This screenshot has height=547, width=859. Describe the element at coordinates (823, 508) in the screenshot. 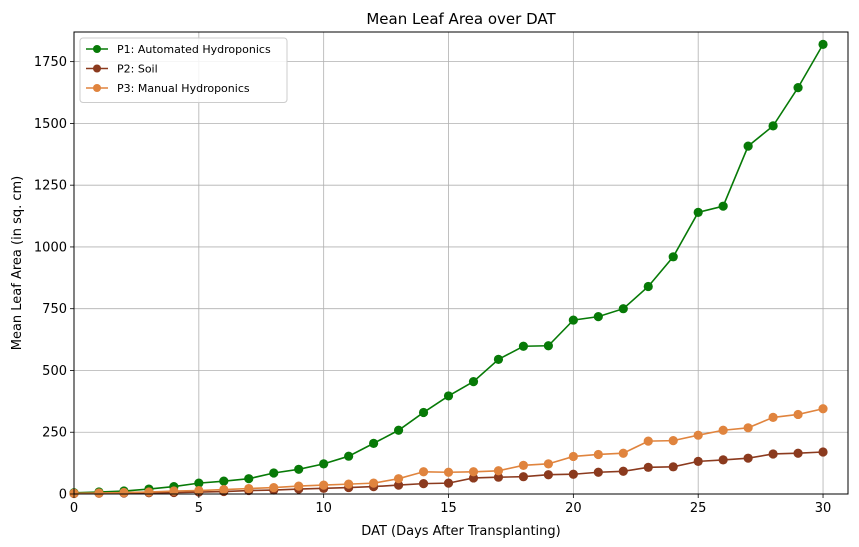

I see `x-tick-label: 30` at that location.